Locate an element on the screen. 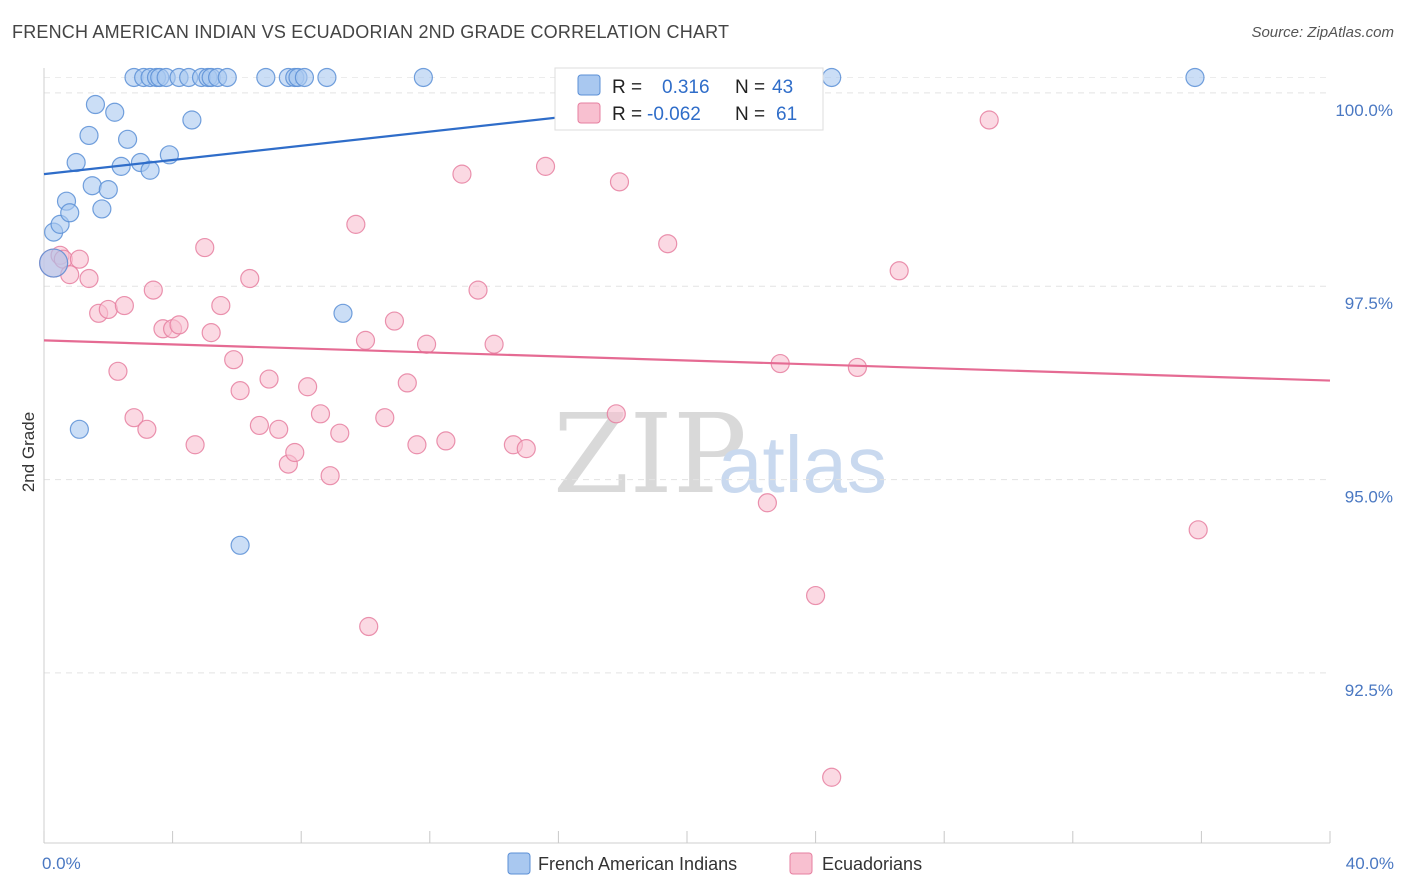  stats-row-blue: R = 0.316 N = 43 is located at coordinates (685, 86).